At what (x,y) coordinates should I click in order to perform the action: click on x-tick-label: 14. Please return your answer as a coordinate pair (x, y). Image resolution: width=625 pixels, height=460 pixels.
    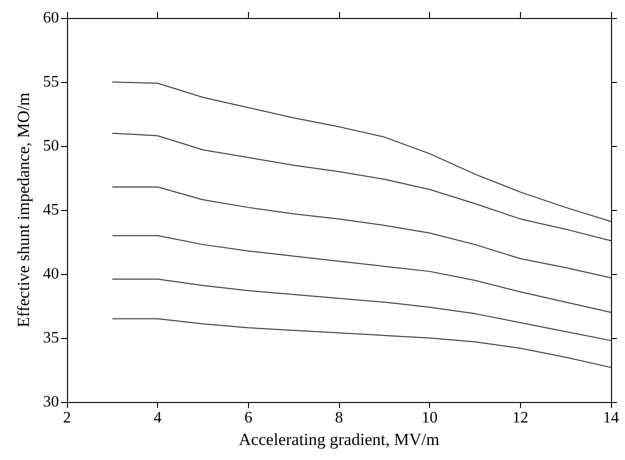
    Looking at the image, I should click on (611, 418).